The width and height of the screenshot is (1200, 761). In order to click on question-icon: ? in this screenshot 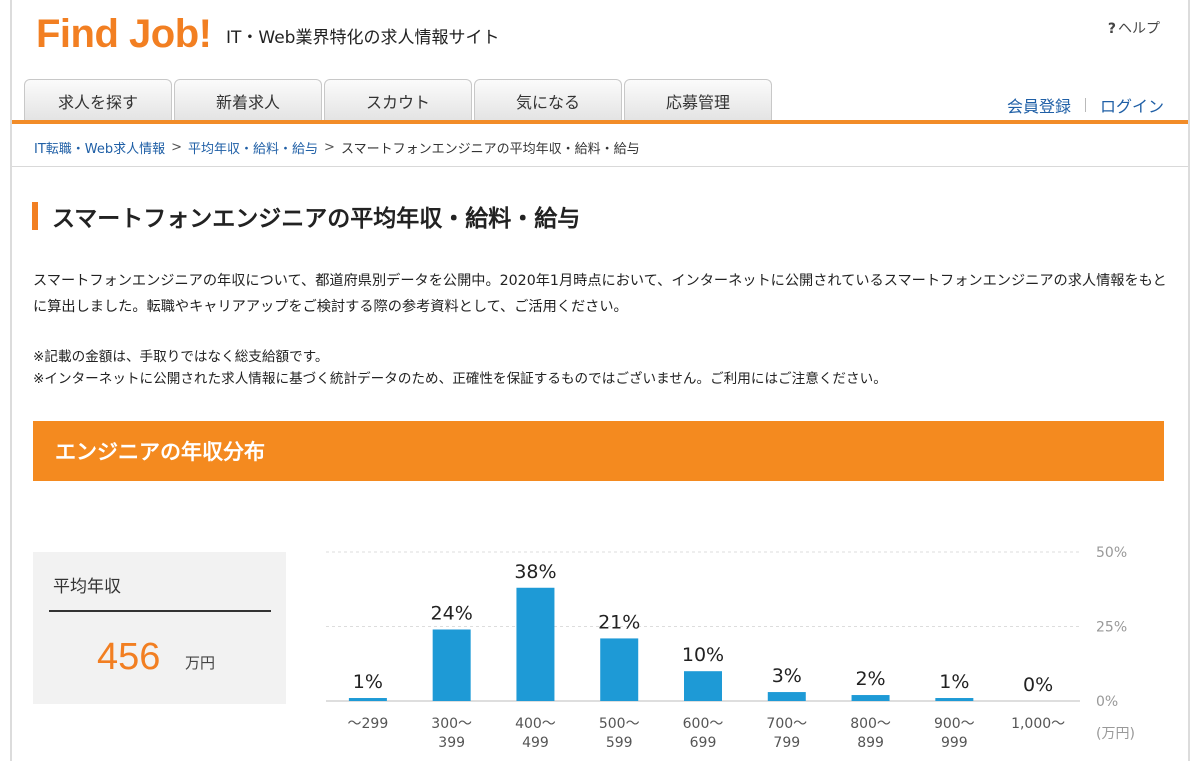, I will do `click(1111, 29)`.